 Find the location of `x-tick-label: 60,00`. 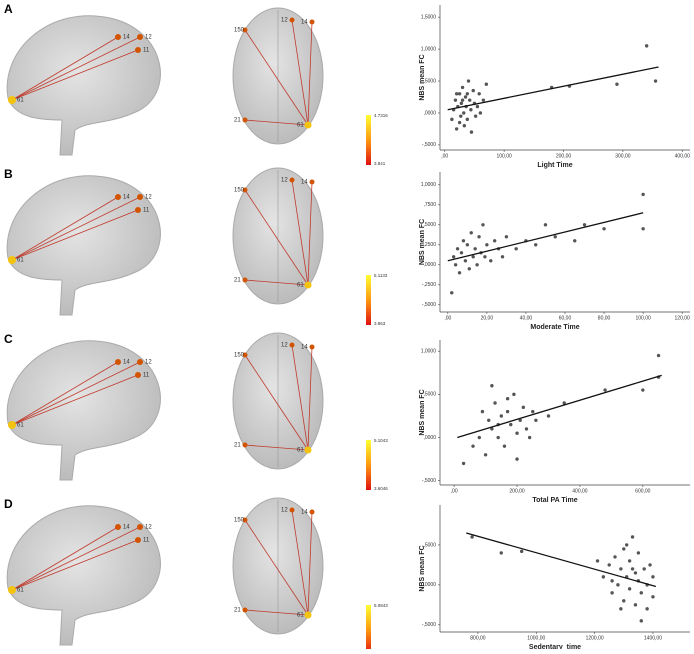

x-tick-label: 60,00 is located at coordinates (565, 318).